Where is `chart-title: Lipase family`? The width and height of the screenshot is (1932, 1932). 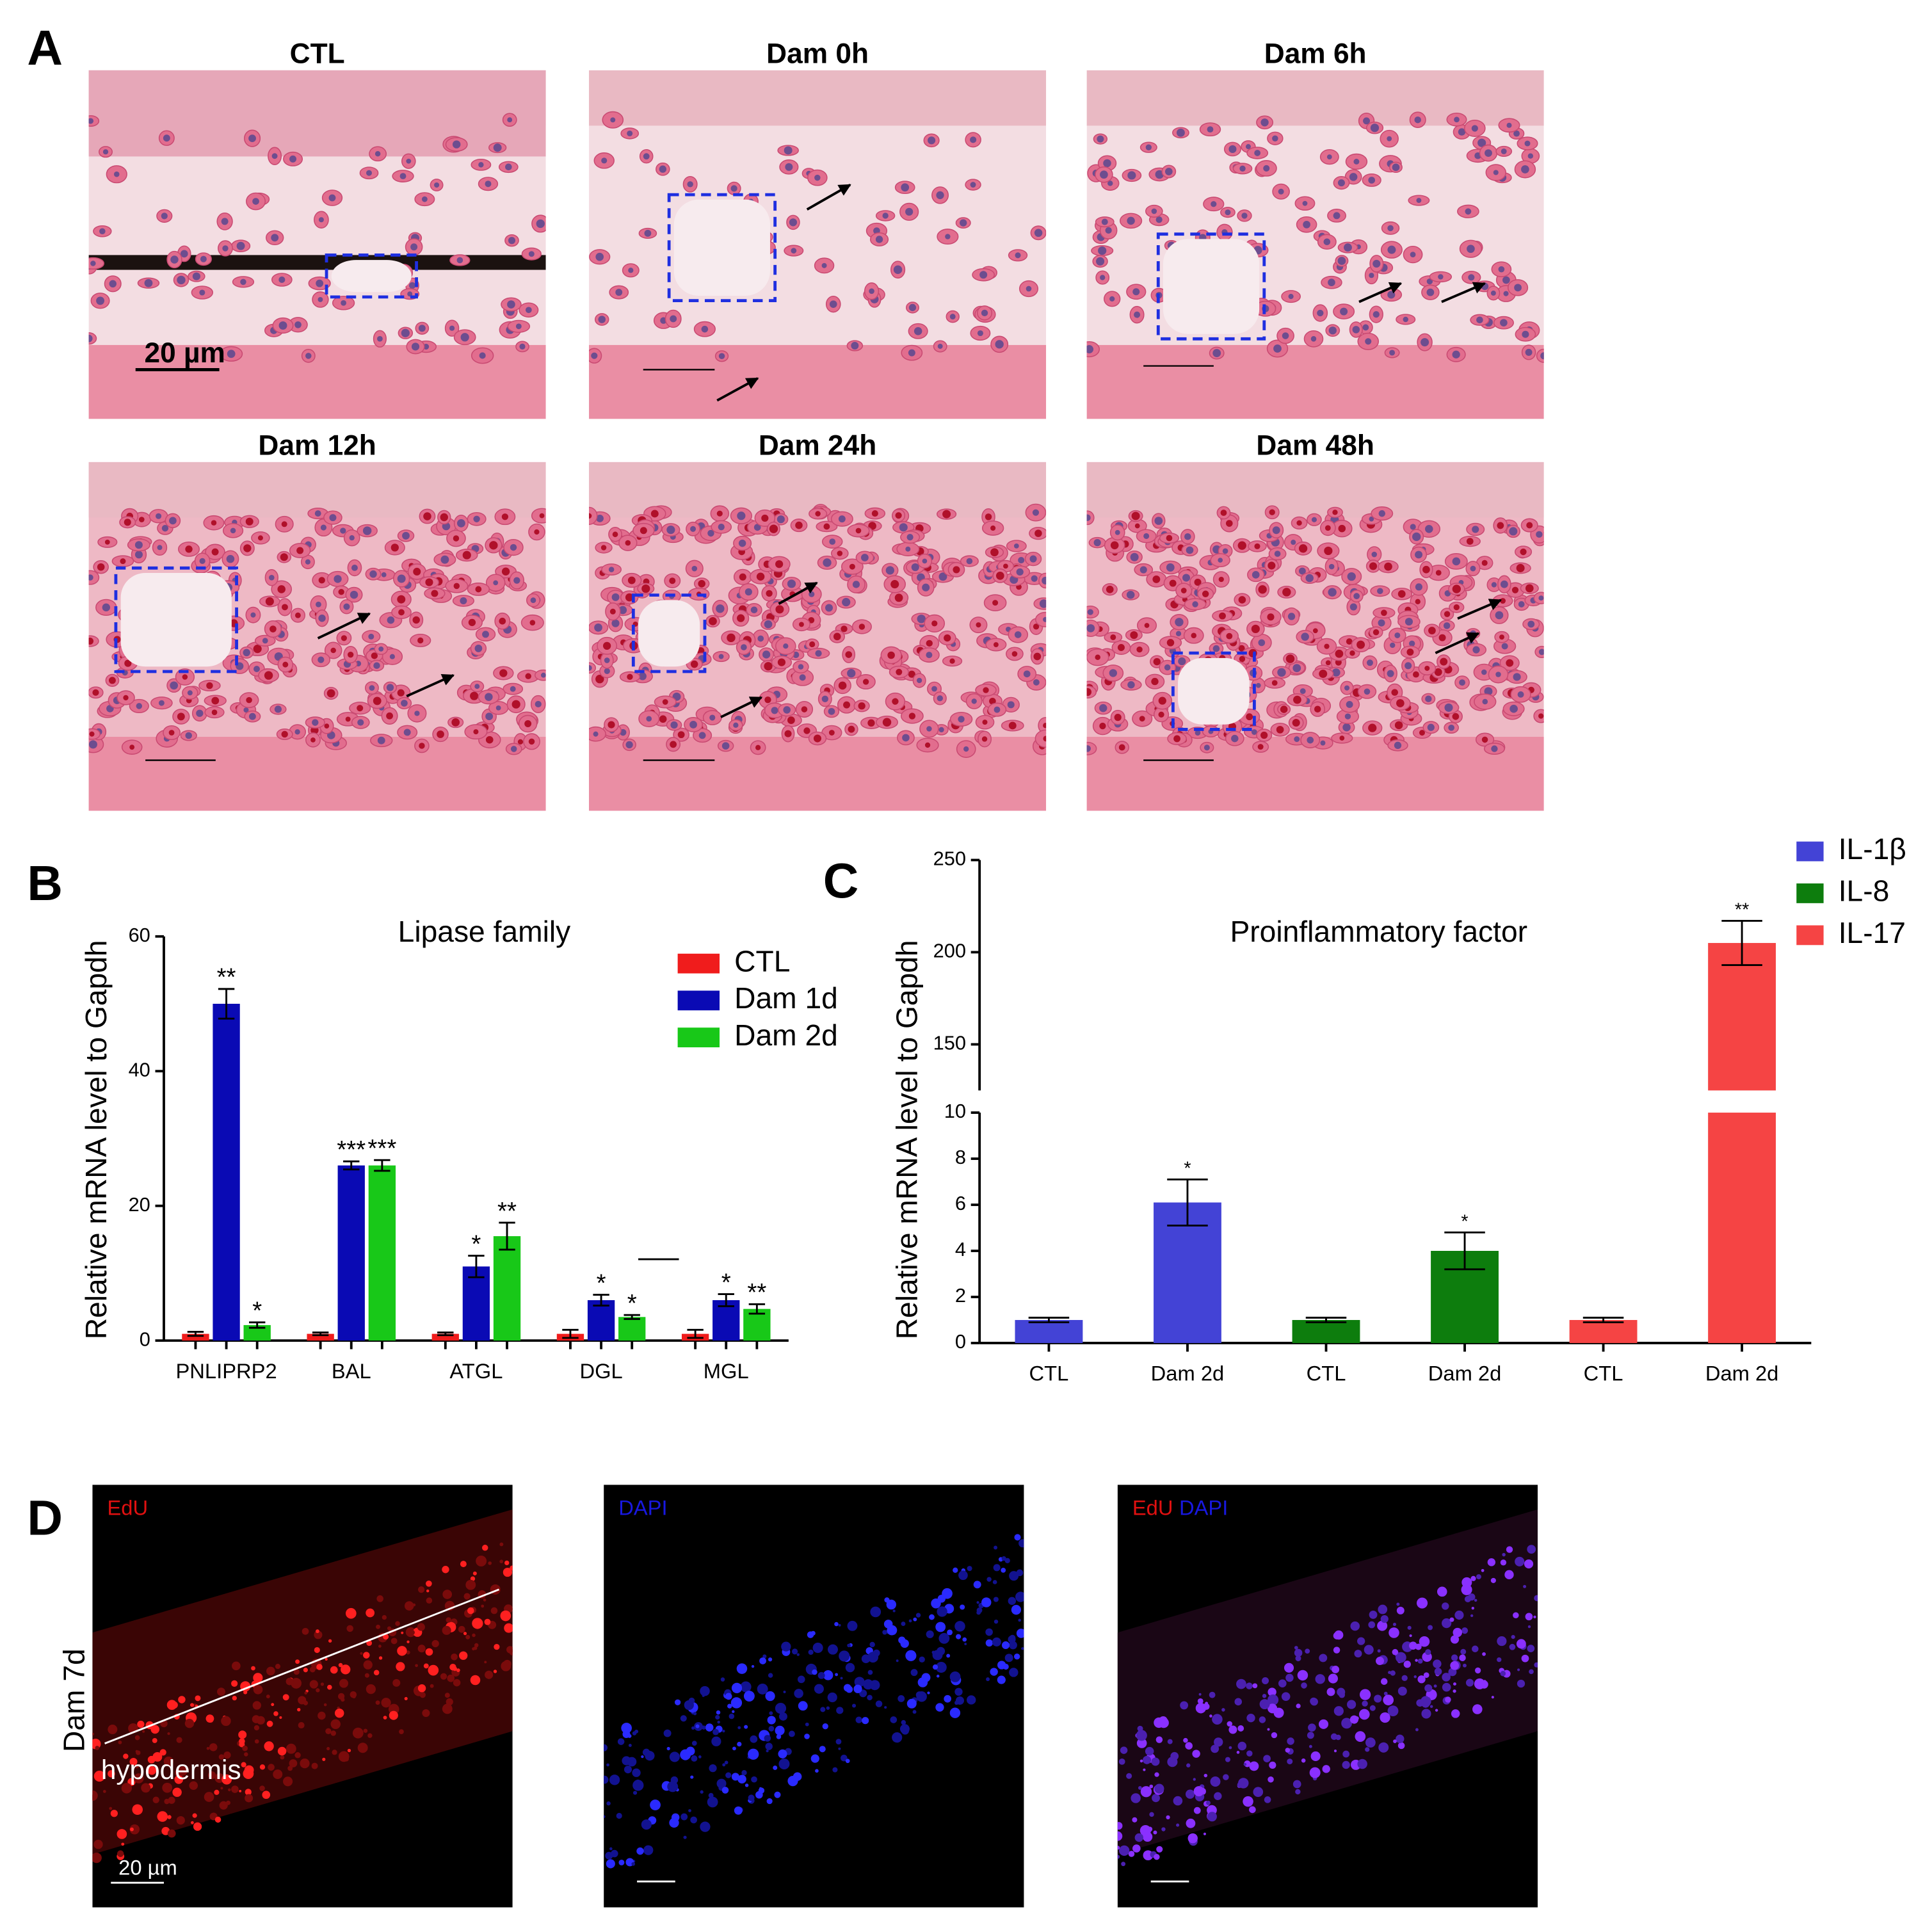 chart-title: Lipase family is located at coordinates (484, 931).